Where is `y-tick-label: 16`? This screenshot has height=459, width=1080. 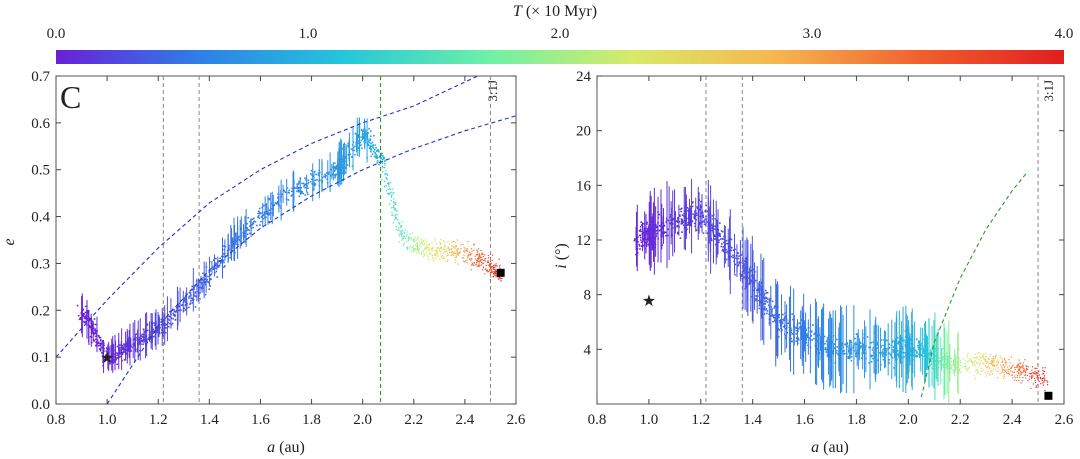
y-tick-label: 16 is located at coordinates (584, 186).